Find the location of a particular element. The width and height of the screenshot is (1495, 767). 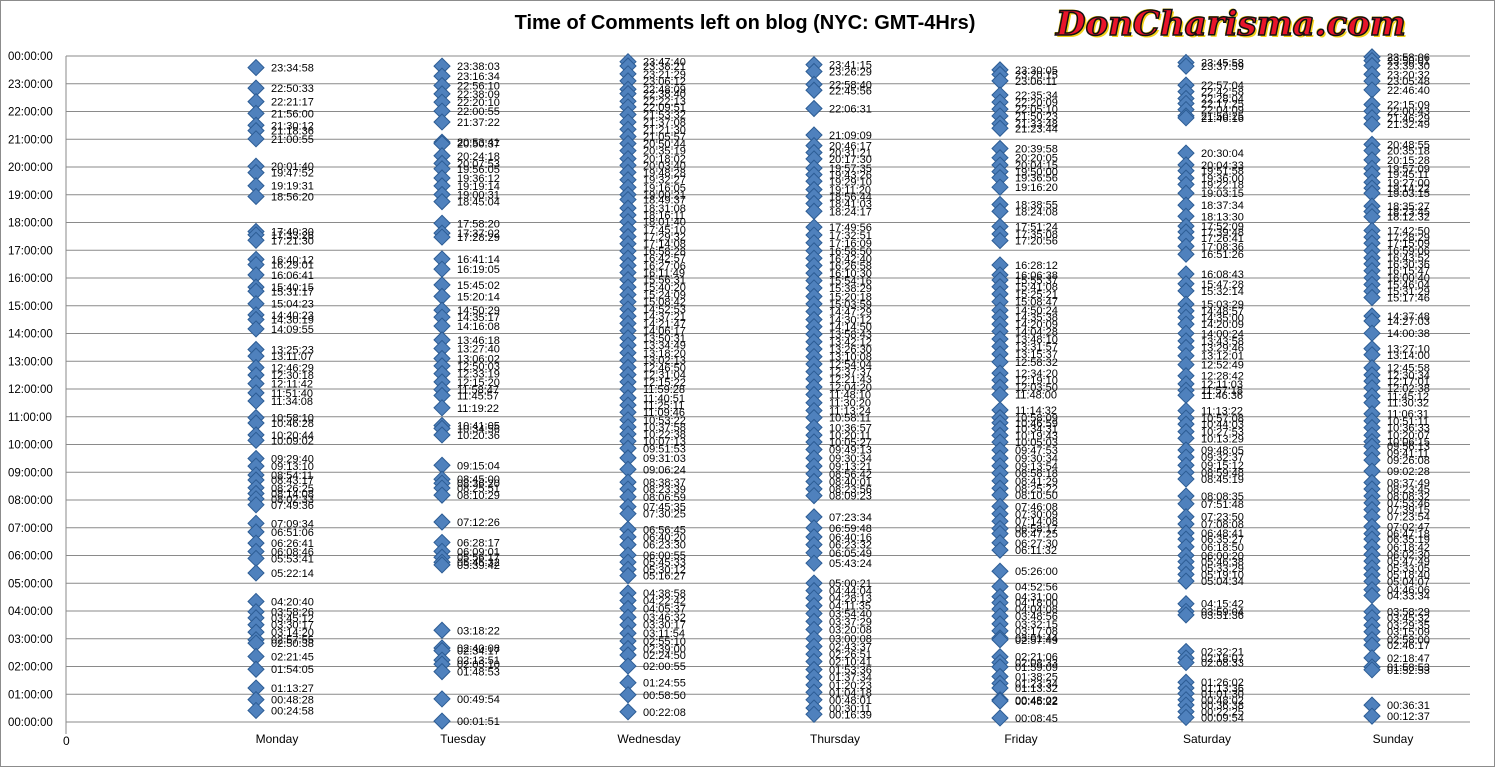

data-label: 02:55:10 is located at coordinates (664, 642).